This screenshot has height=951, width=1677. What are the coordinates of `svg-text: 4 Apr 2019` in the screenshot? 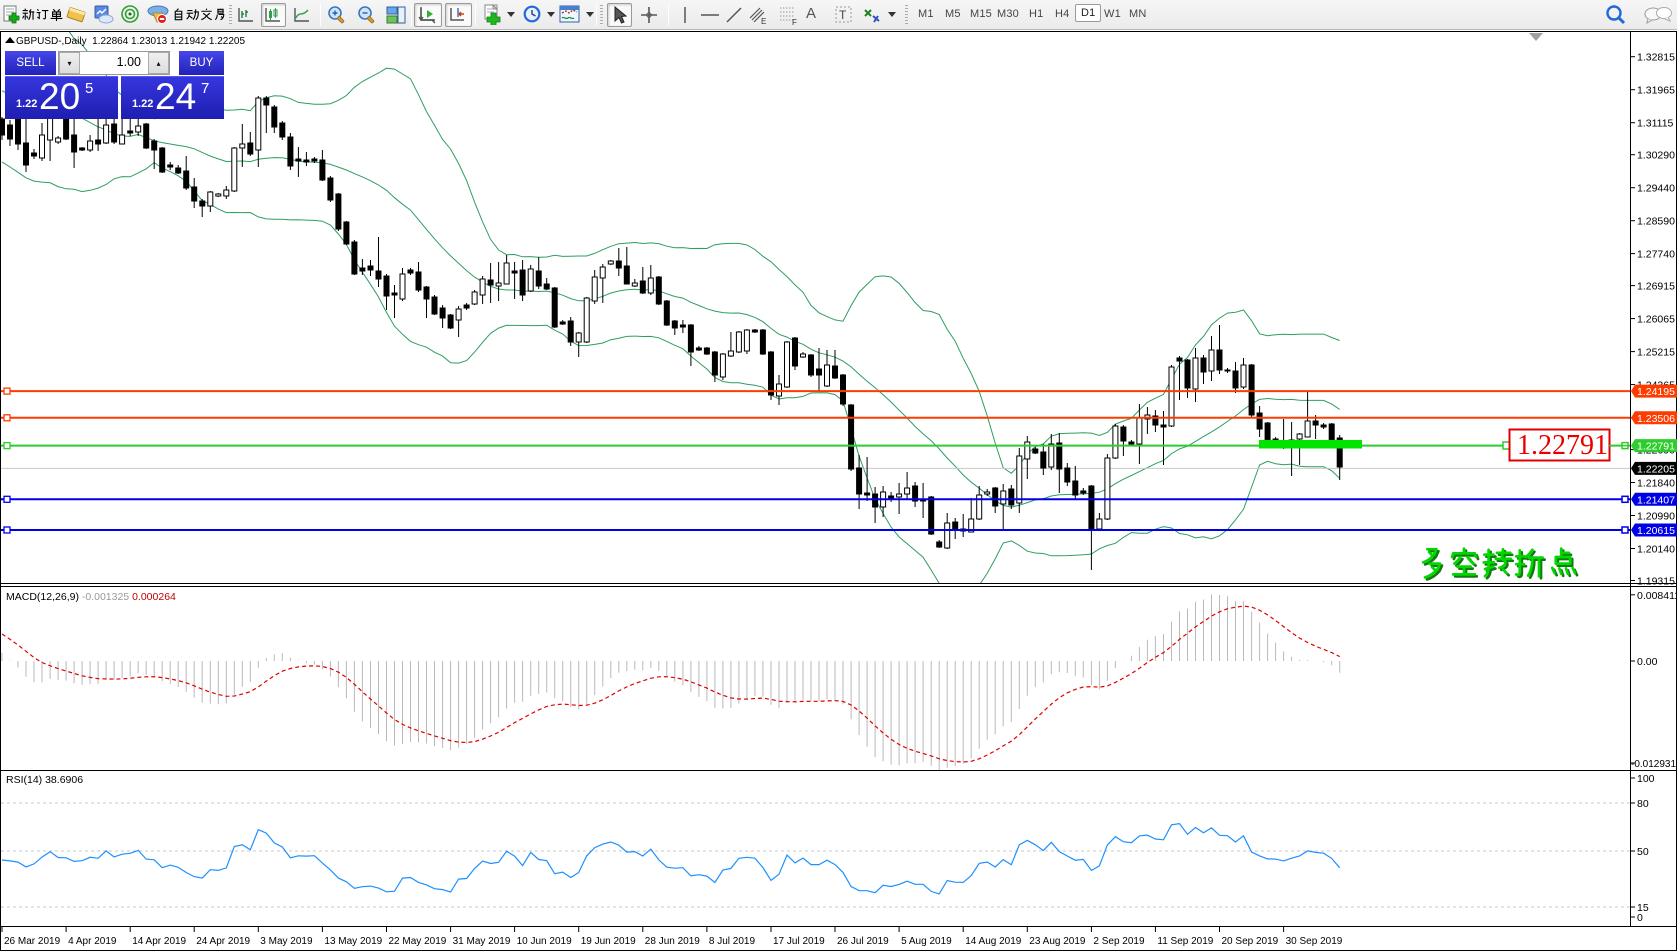 It's located at (92, 941).